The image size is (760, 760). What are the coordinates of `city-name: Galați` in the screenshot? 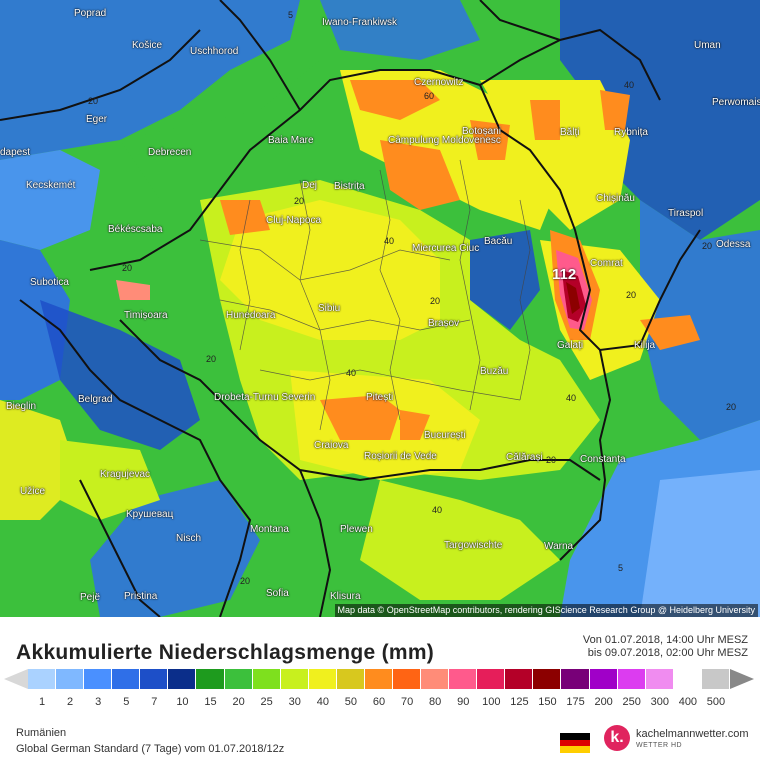 It's located at (570, 345).